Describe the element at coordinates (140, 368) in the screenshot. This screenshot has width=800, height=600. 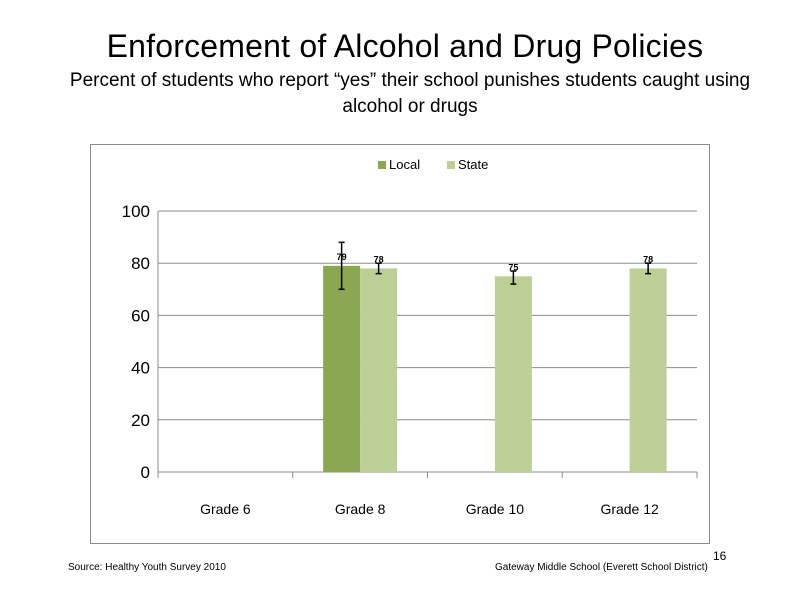
I see `y-tick-label: 40` at that location.